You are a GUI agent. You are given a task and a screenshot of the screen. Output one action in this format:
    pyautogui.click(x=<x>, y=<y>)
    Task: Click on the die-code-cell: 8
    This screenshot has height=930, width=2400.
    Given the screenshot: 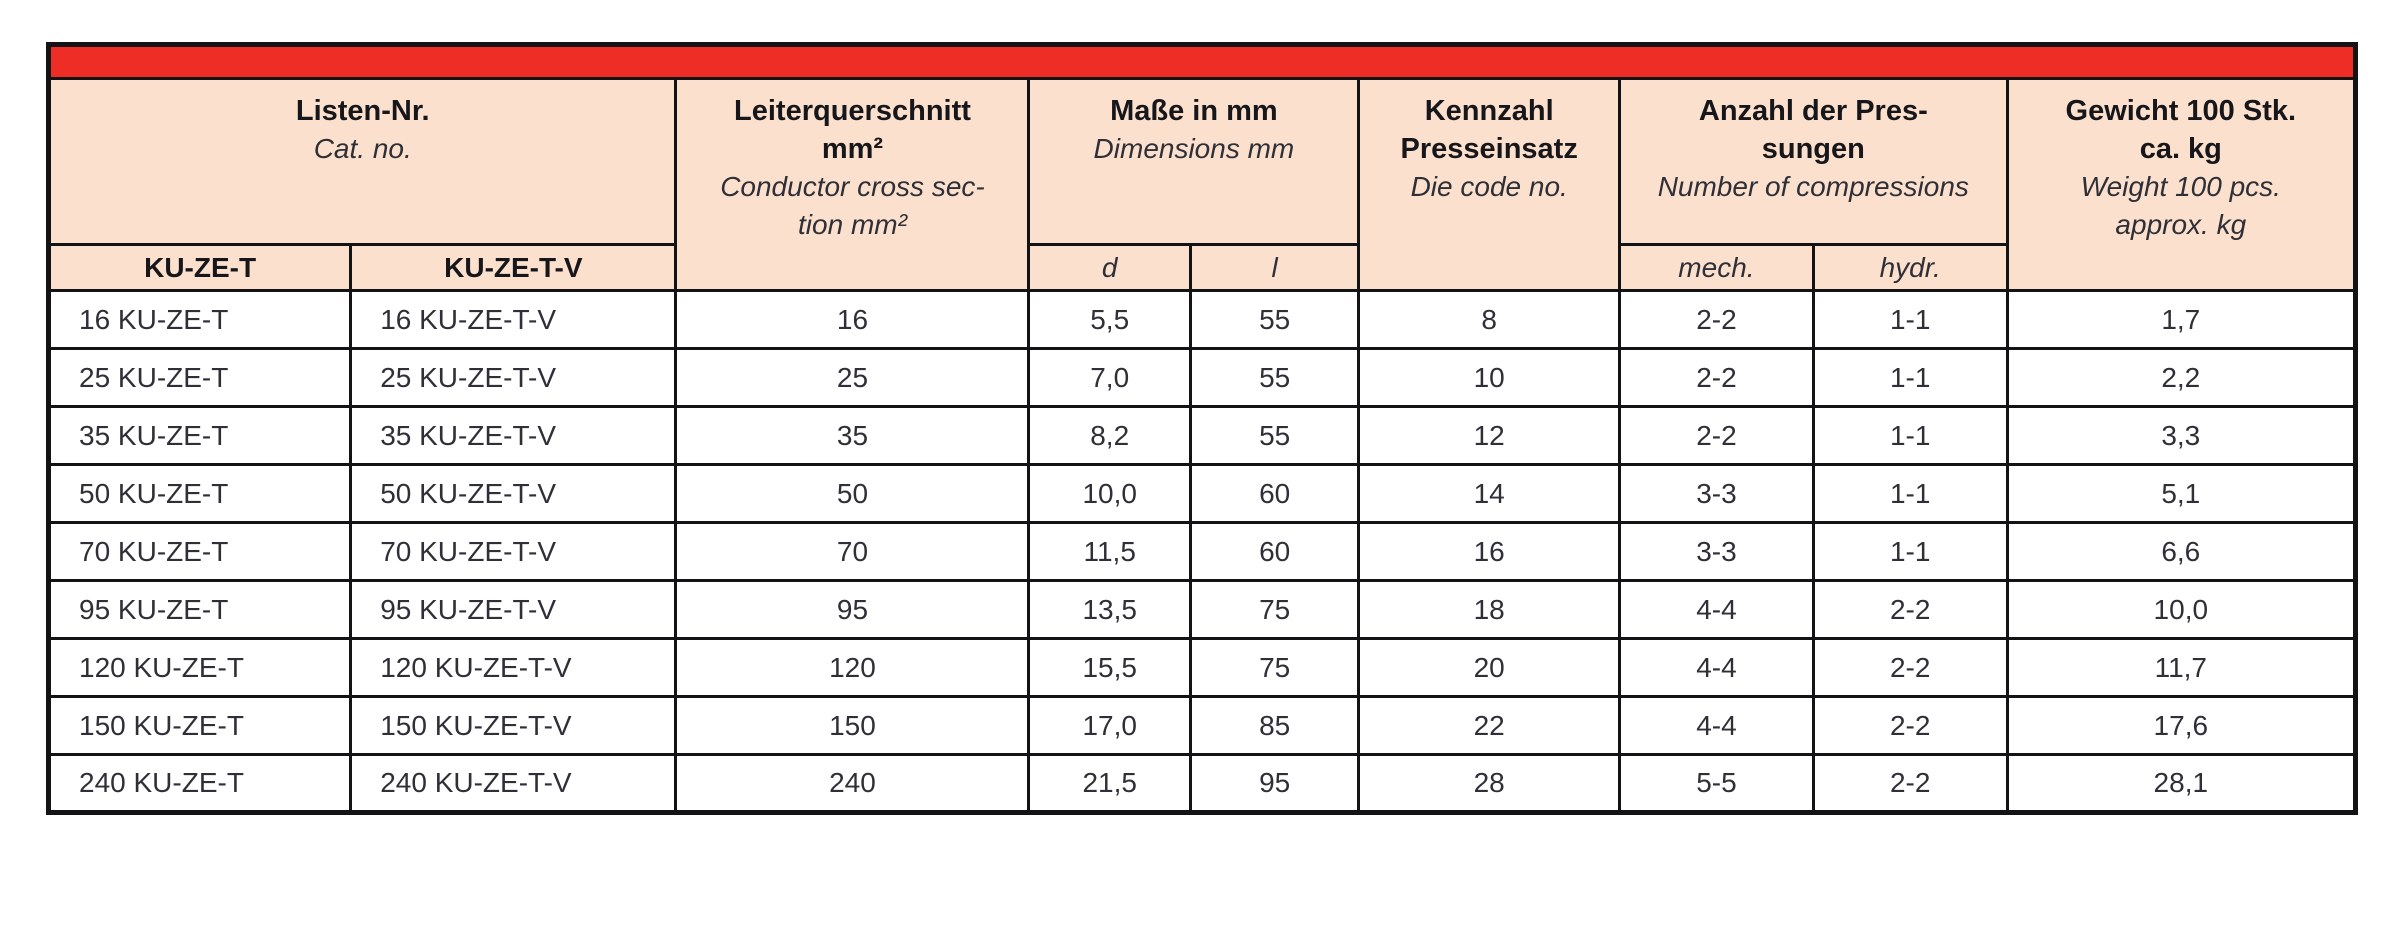 What is the action you would take?
    pyautogui.click(x=1489, y=319)
    